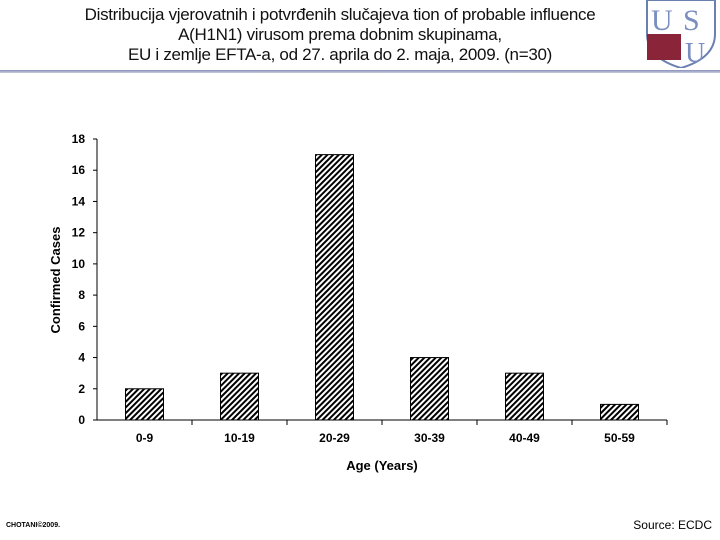  Describe the element at coordinates (382, 465) in the screenshot. I see `x-axis-label: Age (Years)` at that location.